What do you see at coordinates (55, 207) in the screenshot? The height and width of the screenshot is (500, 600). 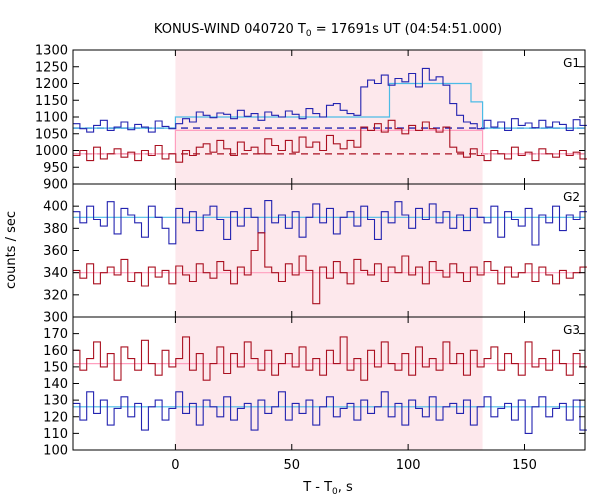 I see `g2-ytick-label-400: 400` at bounding box center [55, 207].